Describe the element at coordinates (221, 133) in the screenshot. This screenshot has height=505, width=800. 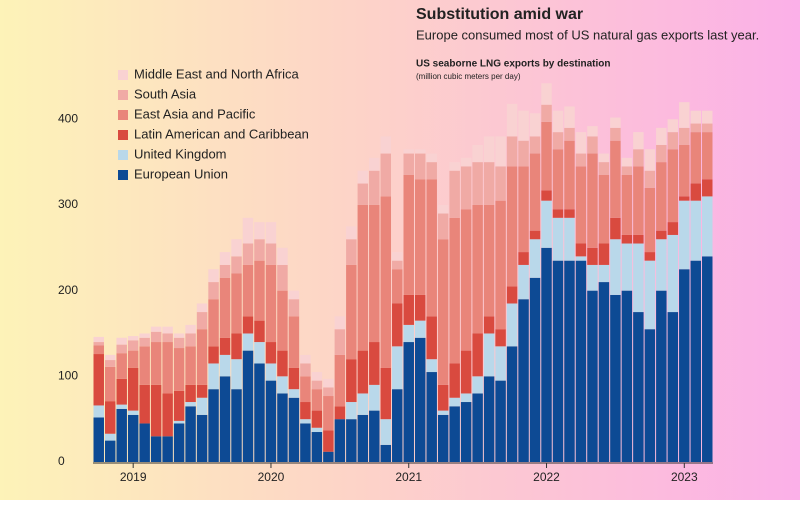
I see `legend-label: Latin American and Caribbean` at that location.